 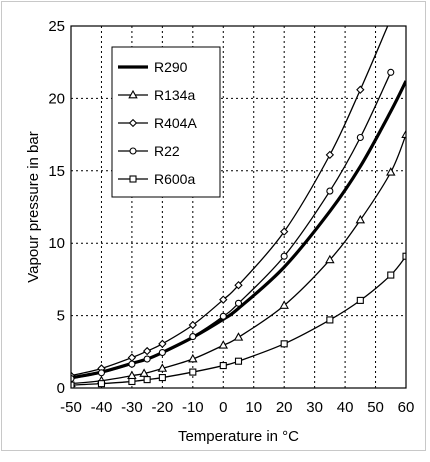 I want to click on legend: R290 R134a R404A R22 R600a, so click(x=166, y=122).